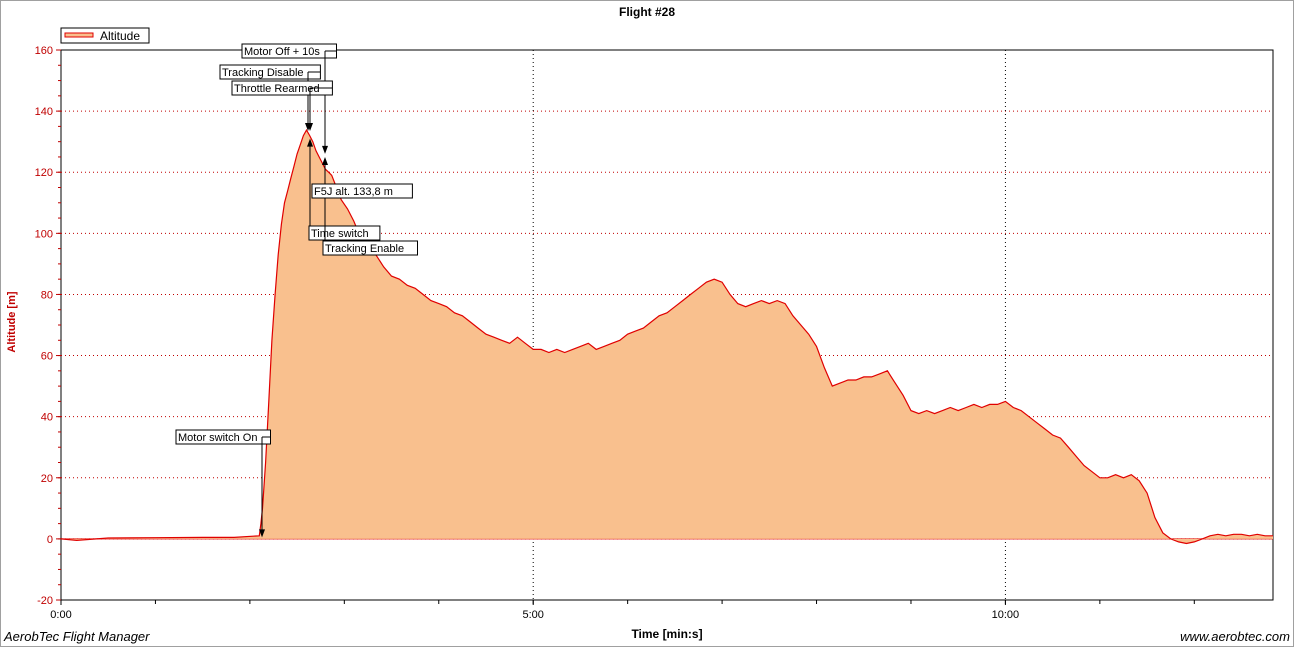 The width and height of the screenshot is (1294, 647). I want to click on annotation-label: Tracking Enable, so click(364, 249).